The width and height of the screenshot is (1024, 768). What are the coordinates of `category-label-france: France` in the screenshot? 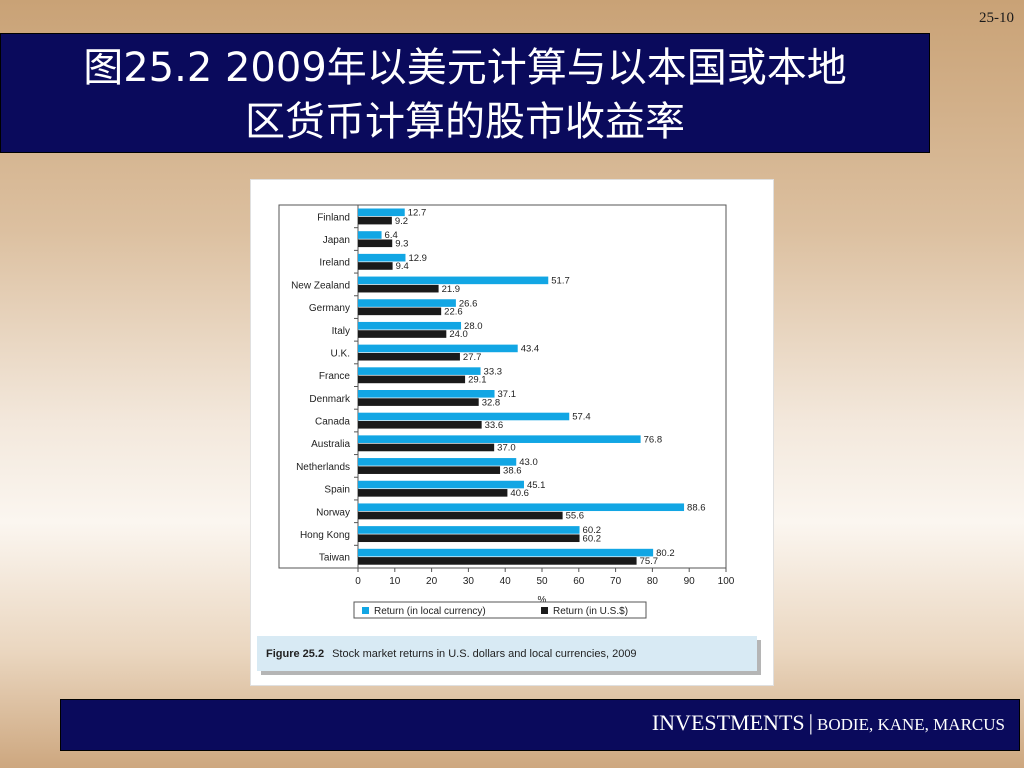 It's located at (335, 376).